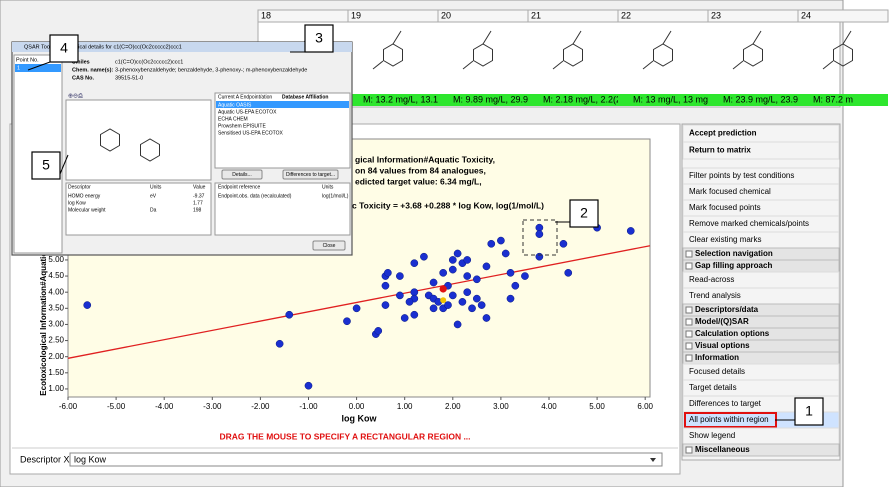 The image size is (890, 487). I want to click on tab: Current A Endpoint/ation, so click(245, 97).